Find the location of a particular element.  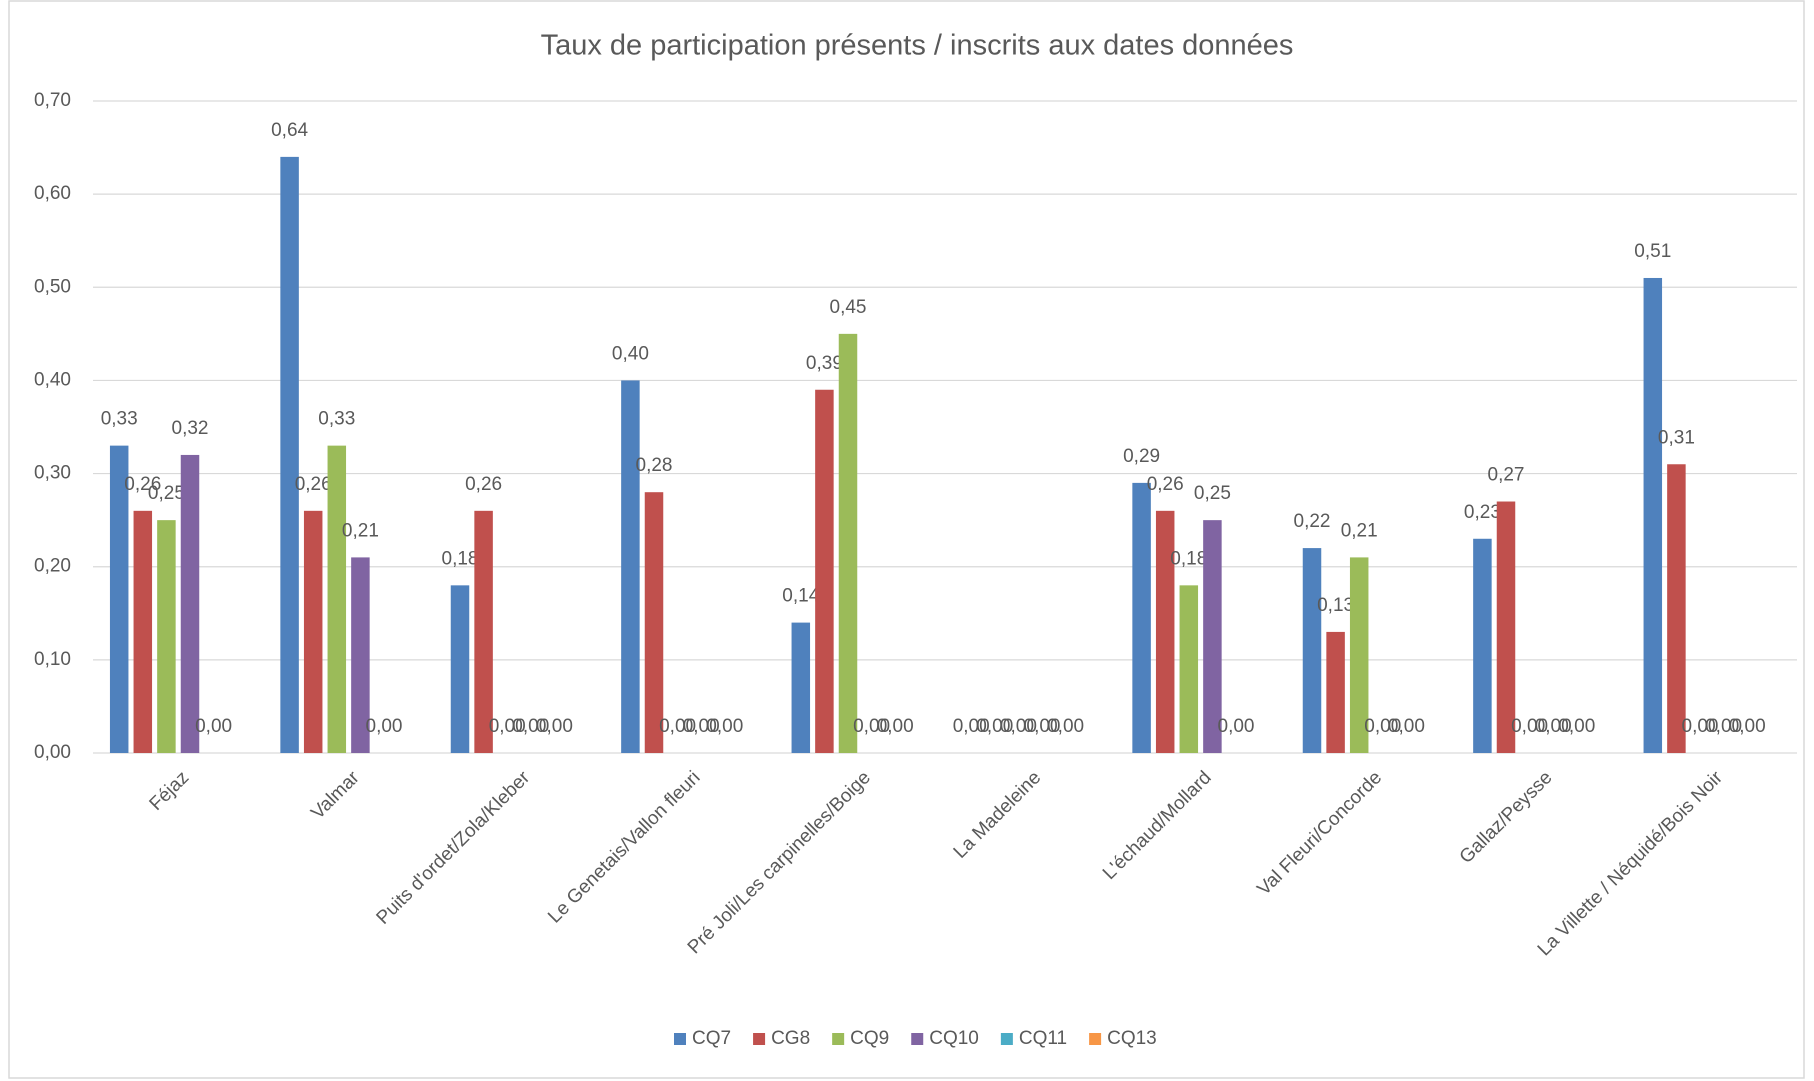

data-label: 0,31 is located at coordinates (1676, 437).